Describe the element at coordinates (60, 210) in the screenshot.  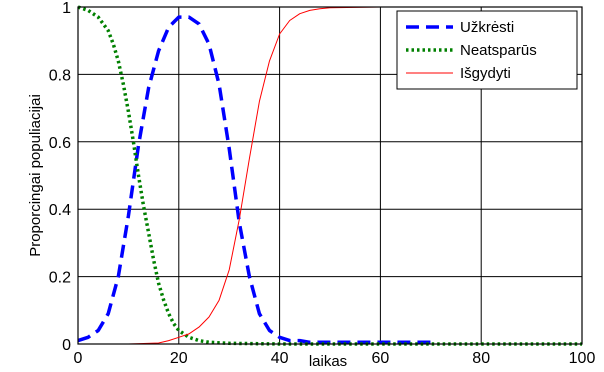
I see `y-tick-label-2: 0.4` at that location.